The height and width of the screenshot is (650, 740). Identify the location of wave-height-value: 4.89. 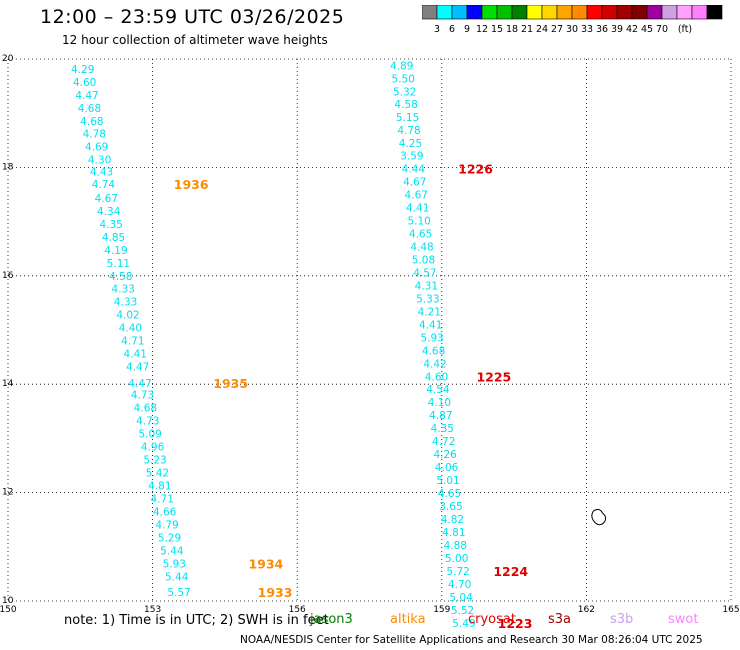
(401, 67).